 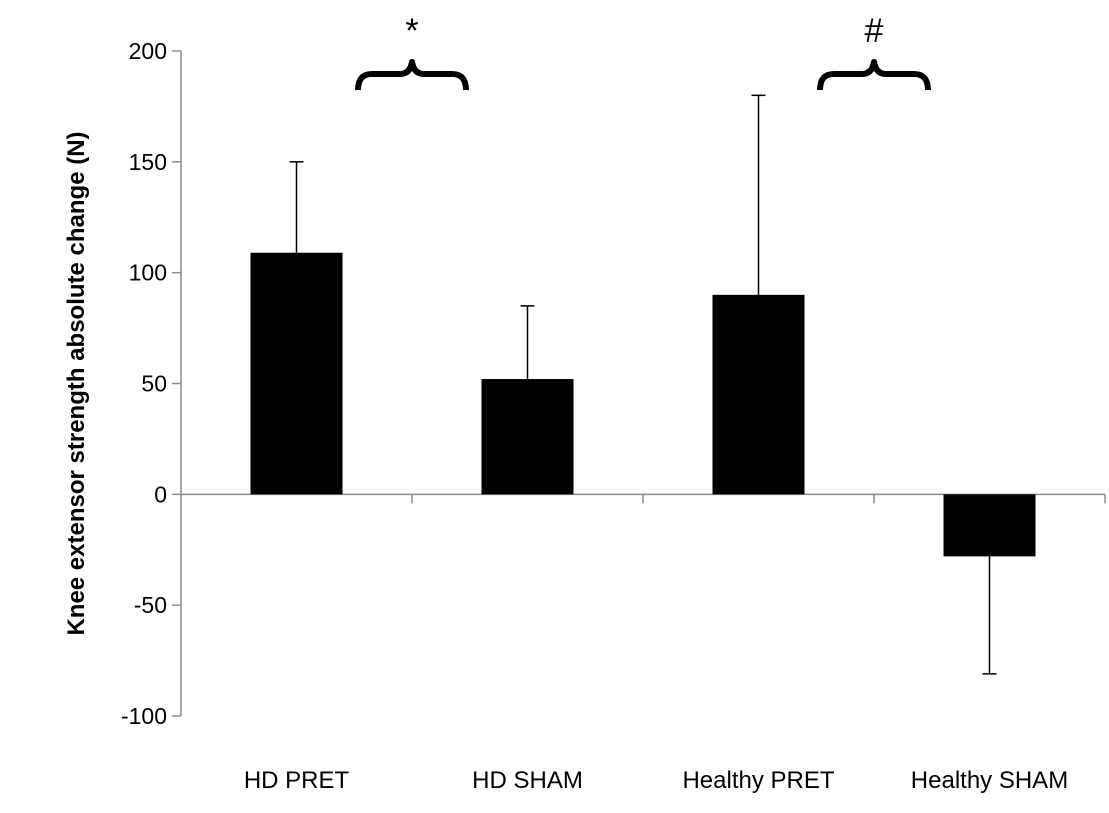 What do you see at coordinates (411, 31) in the screenshot?
I see `significance-marker: *` at bounding box center [411, 31].